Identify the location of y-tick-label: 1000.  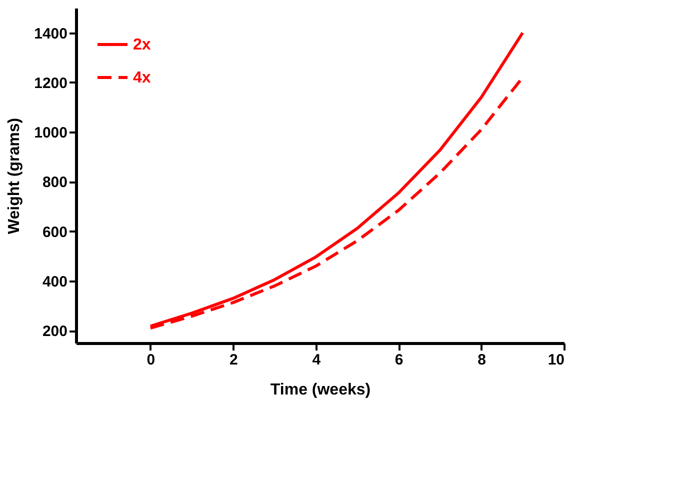
(51, 133).